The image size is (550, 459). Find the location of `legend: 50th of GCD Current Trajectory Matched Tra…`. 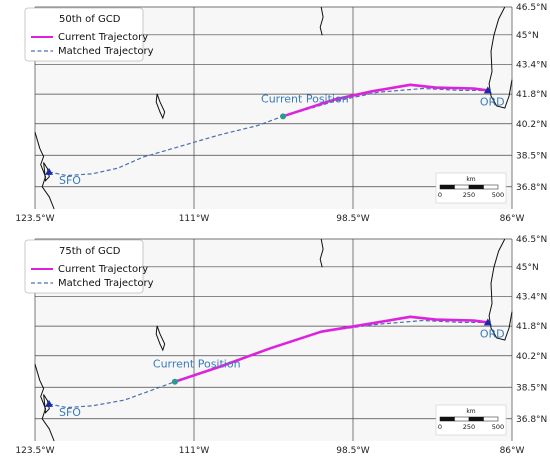

legend: 50th of GCD Current Trajectory Matched Tra… is located at coordinates (89, 34).